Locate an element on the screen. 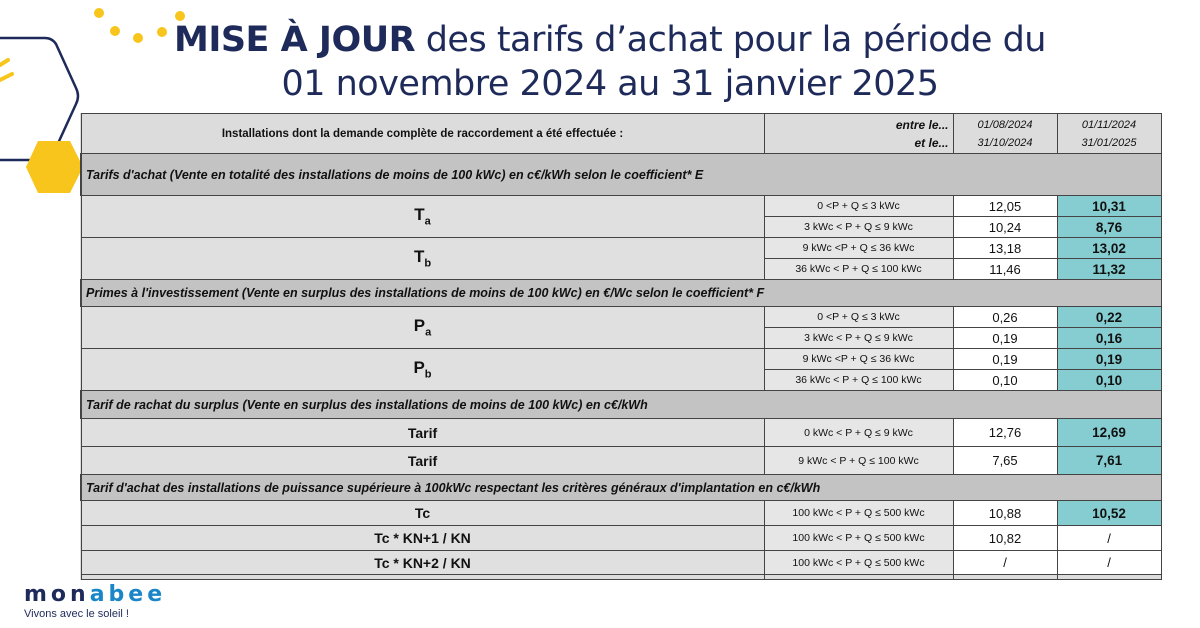 The height and width of the screenshot is (628, 1200). label-tb: Tb is located at coordinates (422, 258).